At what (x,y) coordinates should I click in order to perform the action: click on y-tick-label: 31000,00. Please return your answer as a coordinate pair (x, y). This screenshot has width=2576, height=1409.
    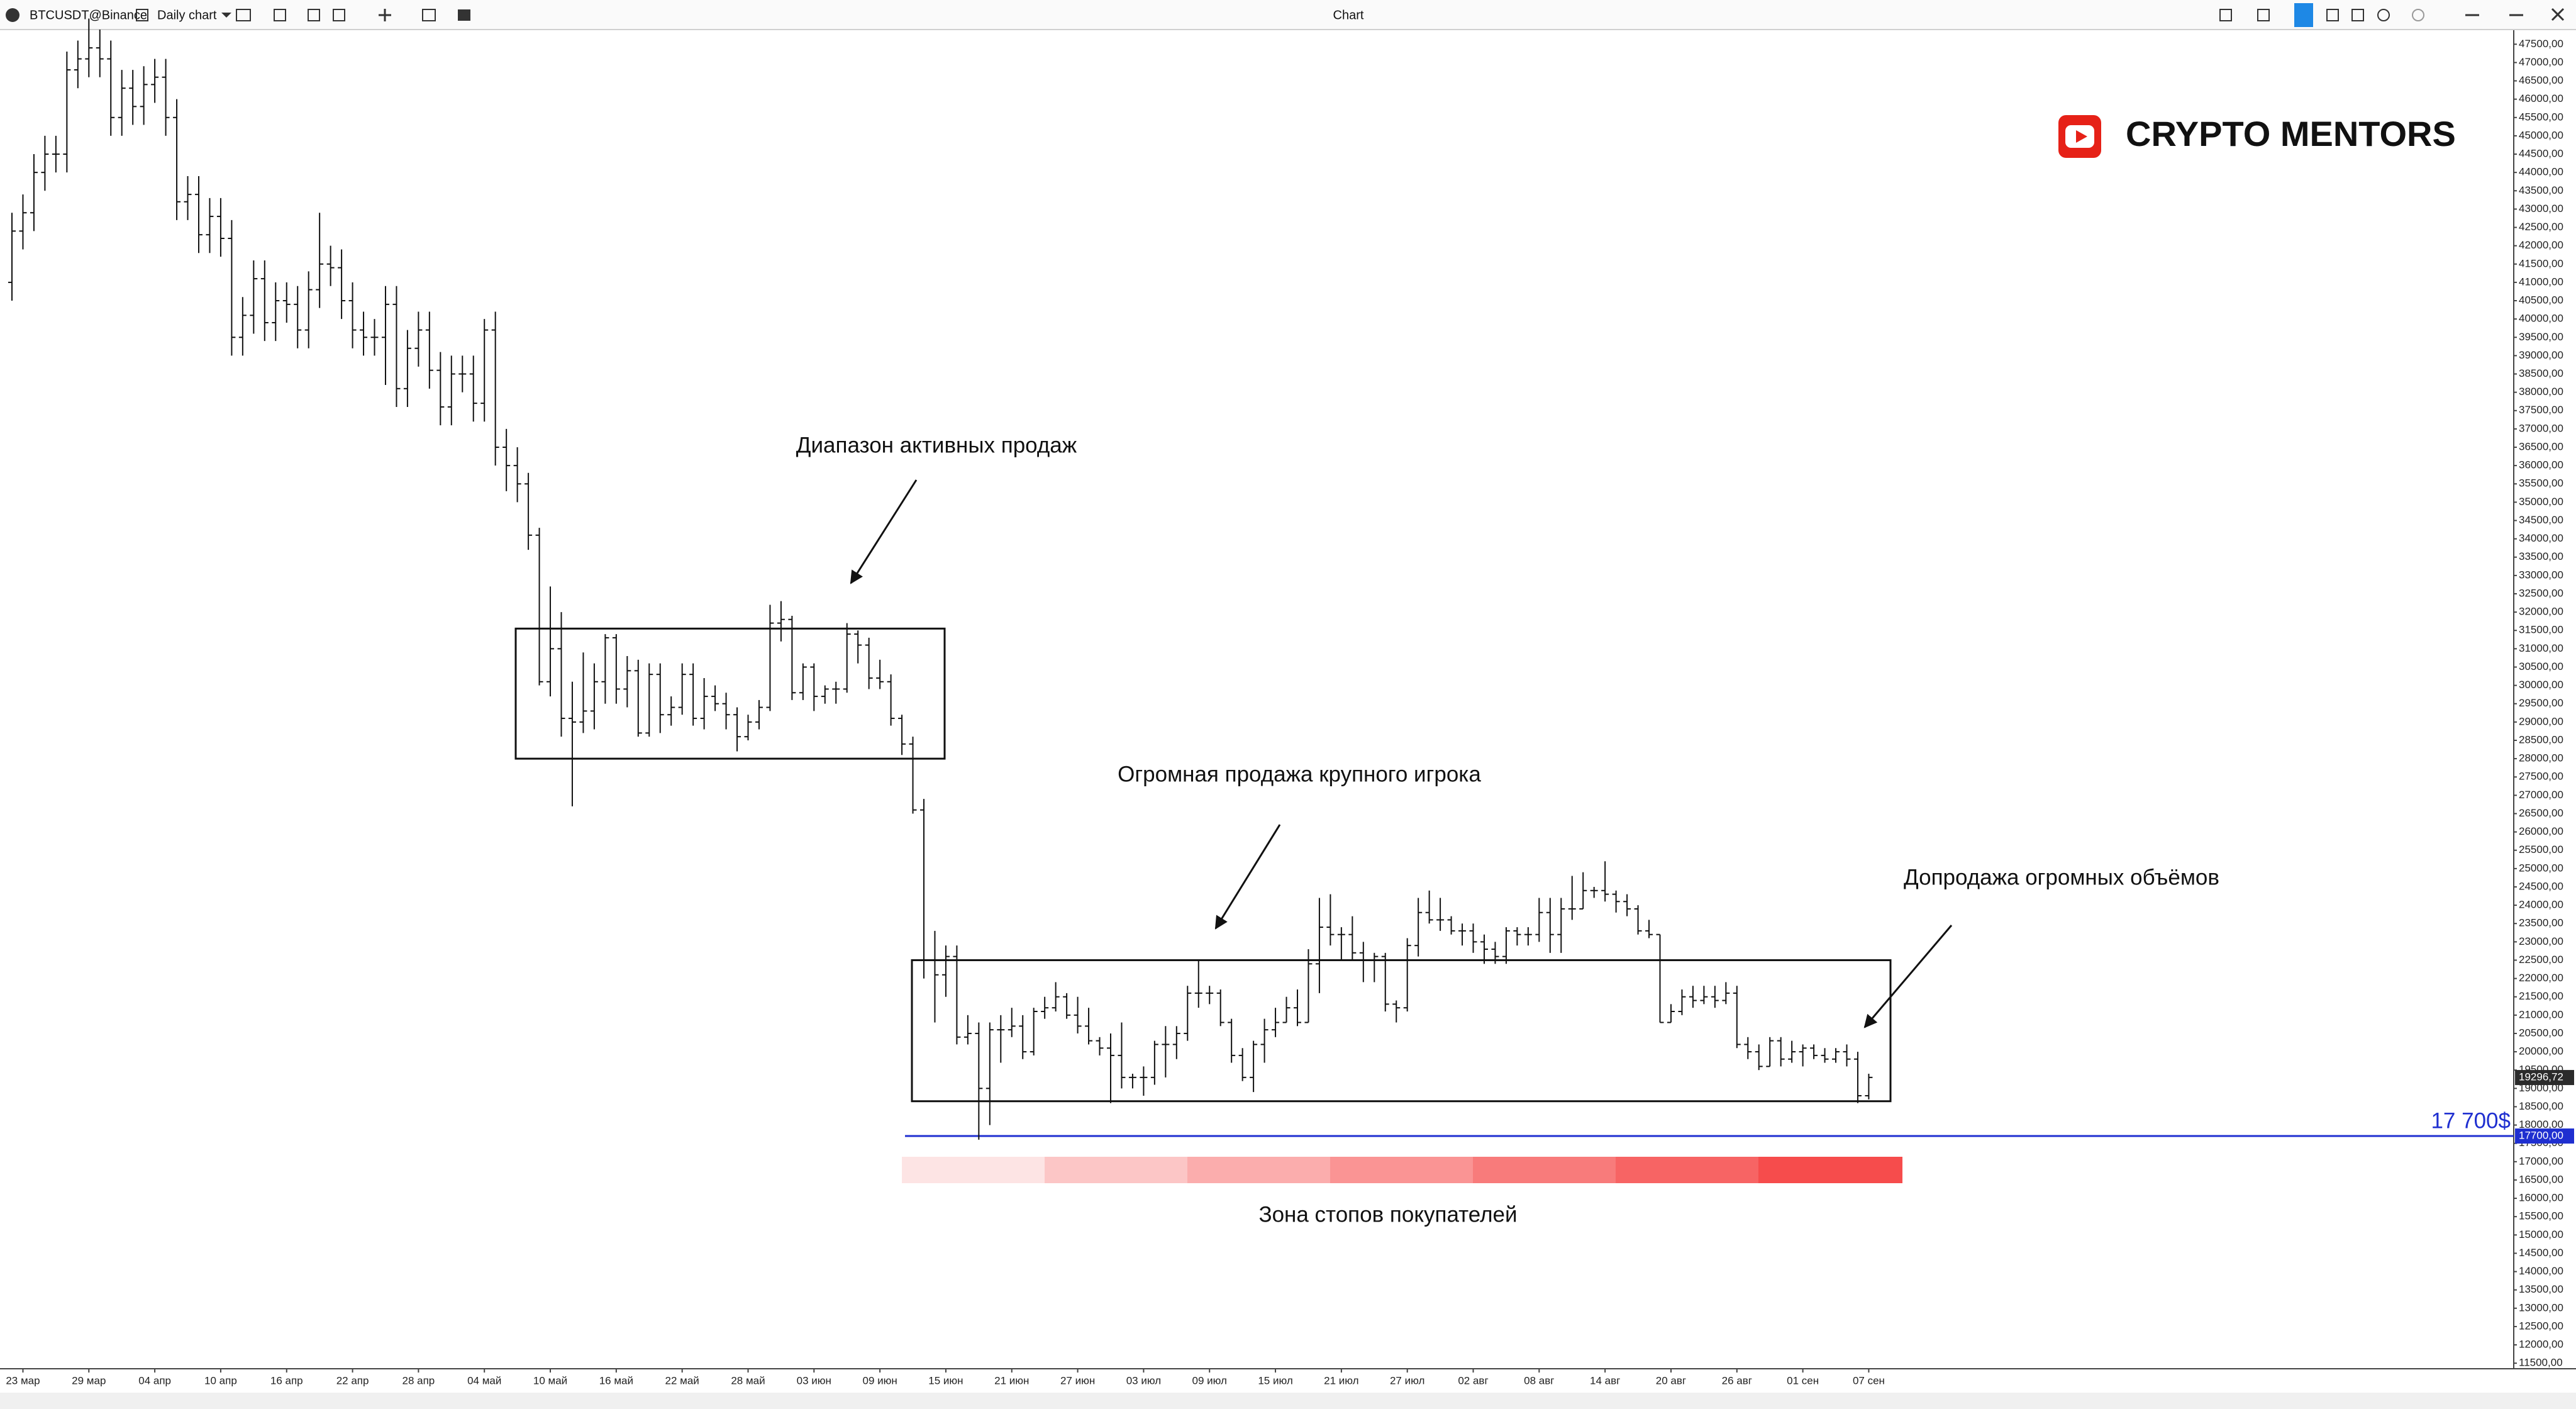
    Looking at the image, I should click on (2541, 648).